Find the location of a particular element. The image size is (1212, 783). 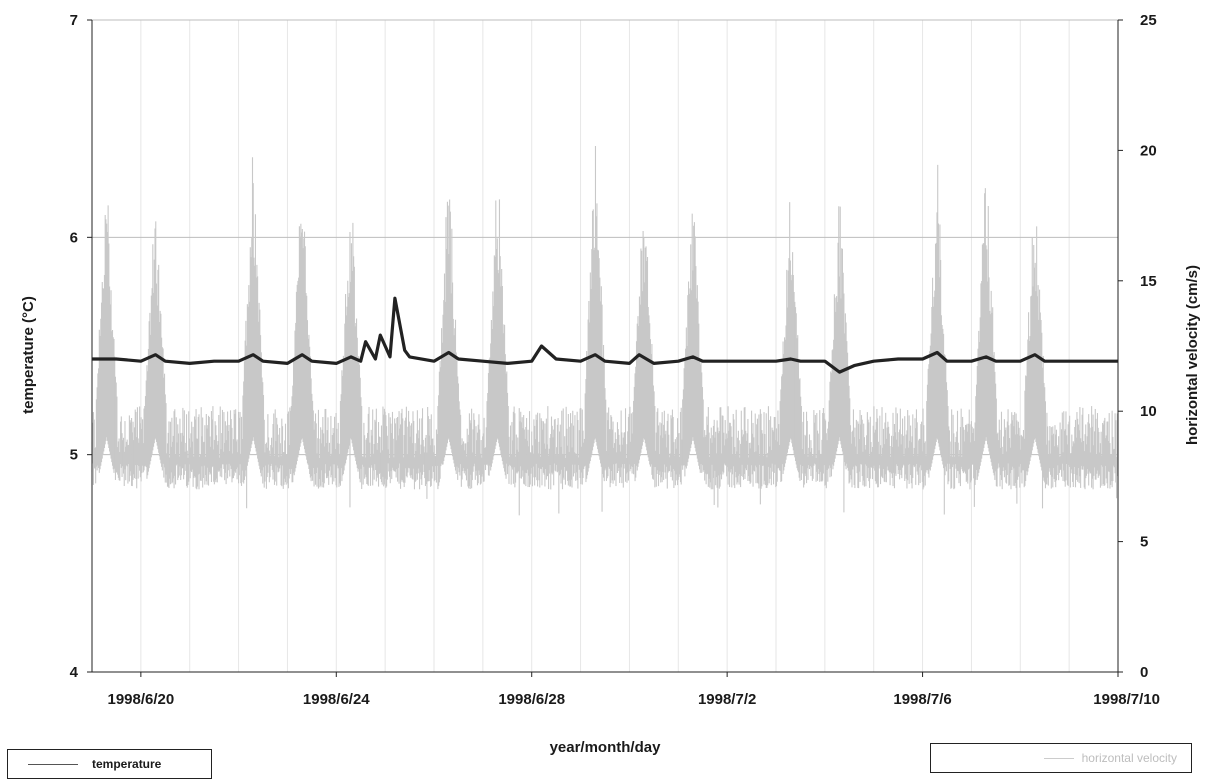

legend-label-horizontal-velocity: horizontal velocity is located at coordinates (1129, 758).